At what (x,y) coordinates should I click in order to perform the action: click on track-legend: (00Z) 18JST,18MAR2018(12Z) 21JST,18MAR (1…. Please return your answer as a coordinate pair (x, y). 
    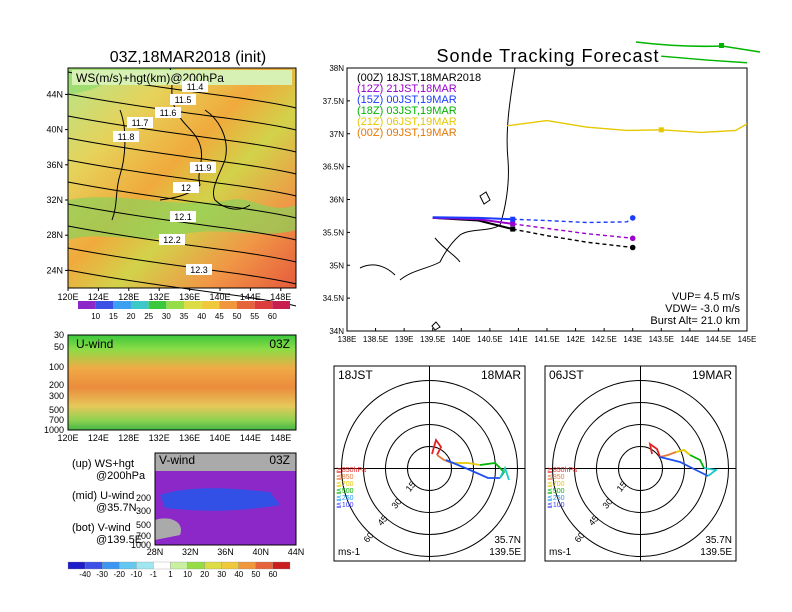
    Looking at the image, I should click on (419, 105).